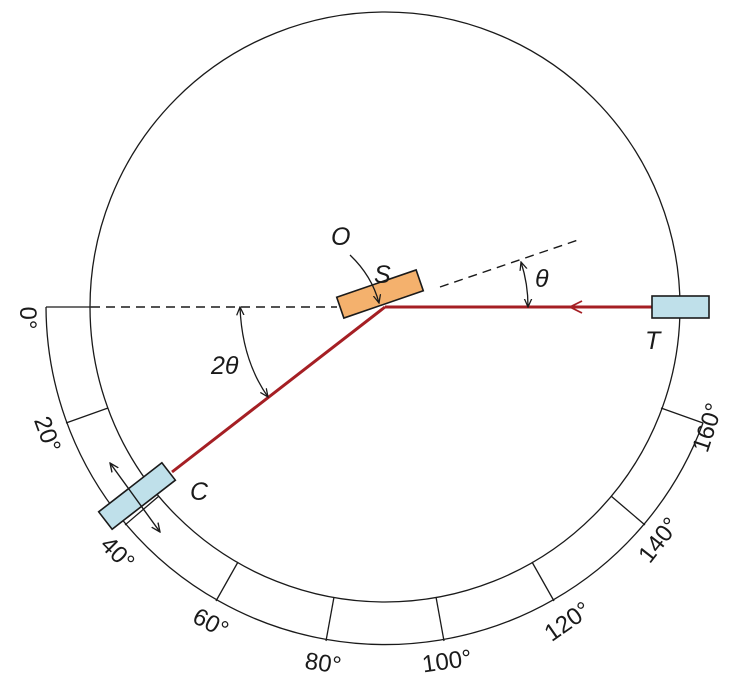  What do you see at coordinates (340, 237) in the screenshot?
I see `label-o: O` at bounding box center [340, 237].